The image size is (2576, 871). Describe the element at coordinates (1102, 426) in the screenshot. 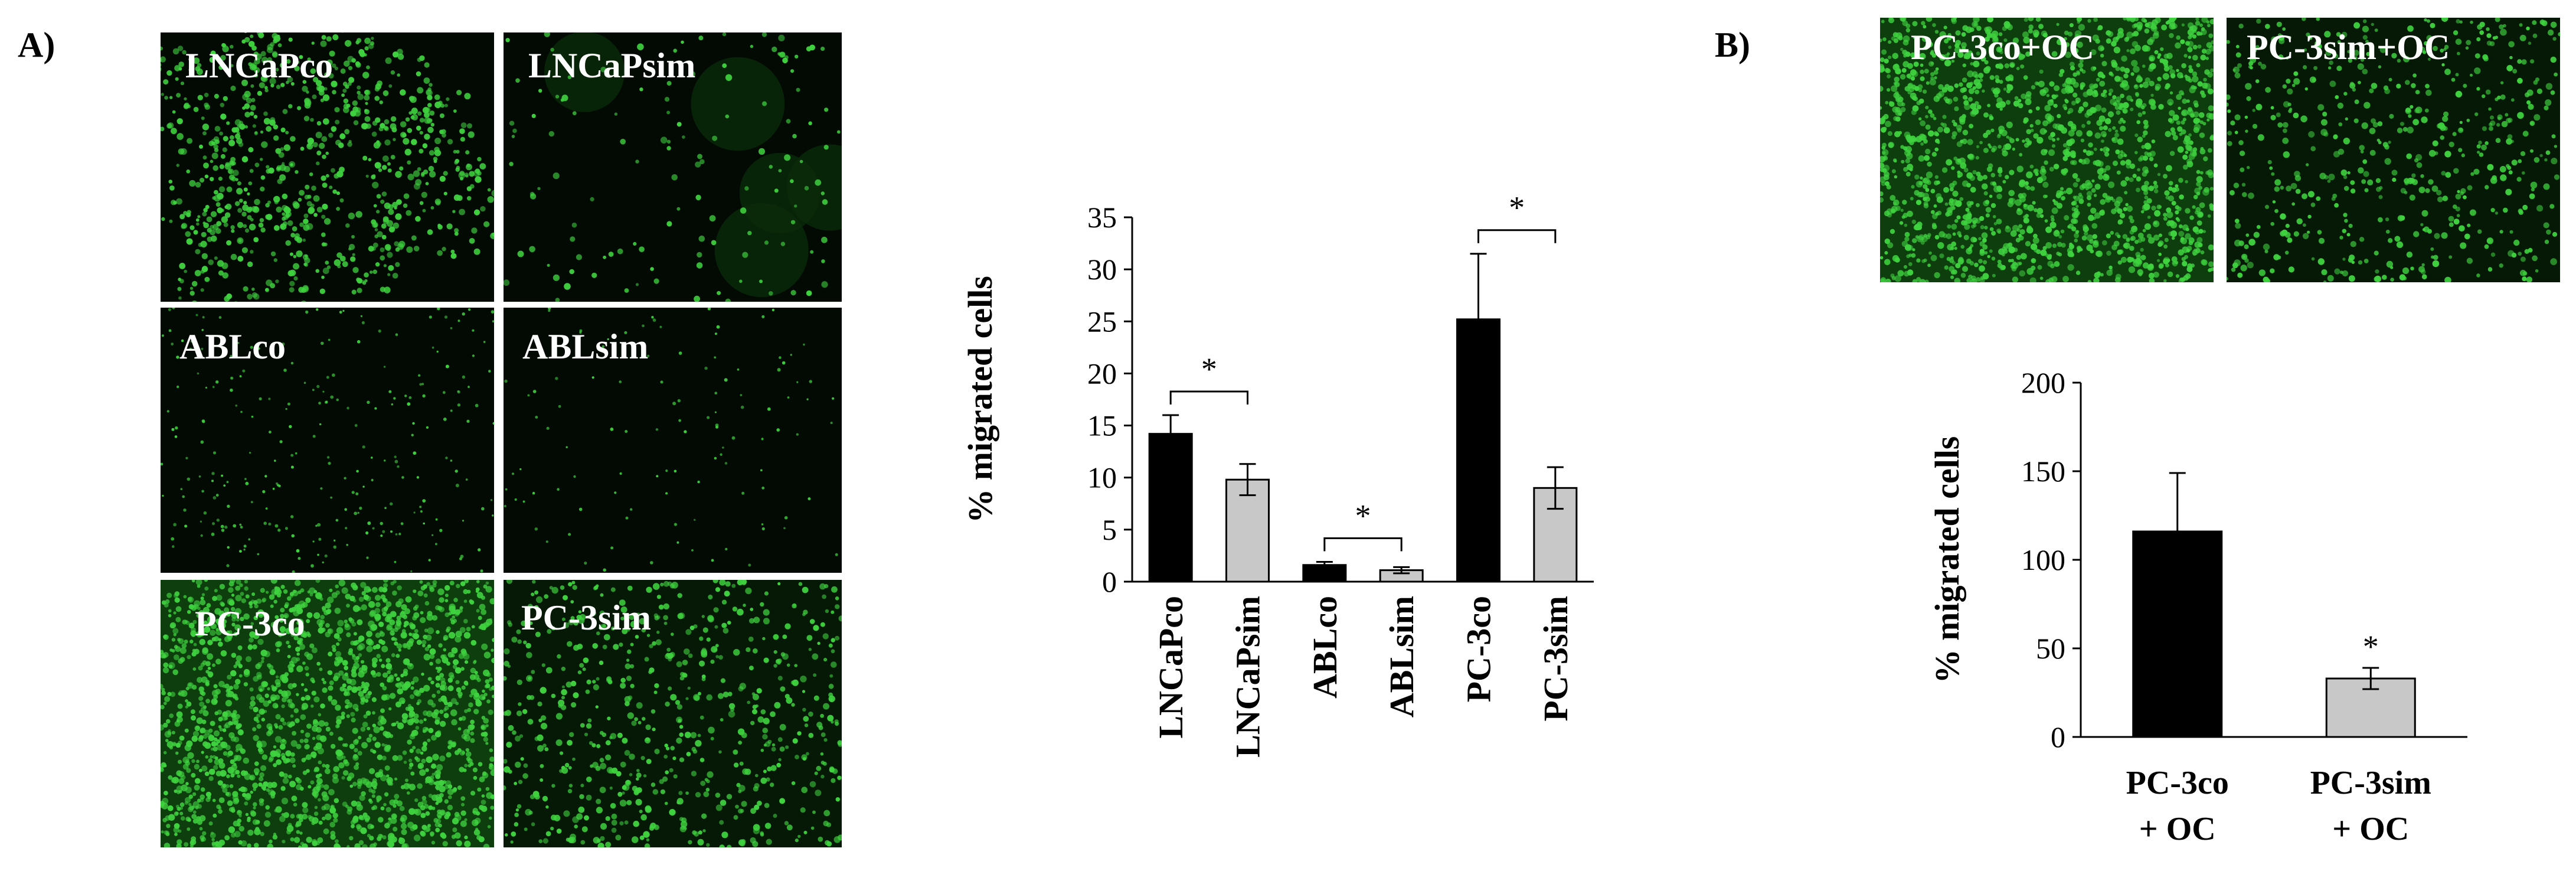

I see `y-tick-label: 15` at that location.